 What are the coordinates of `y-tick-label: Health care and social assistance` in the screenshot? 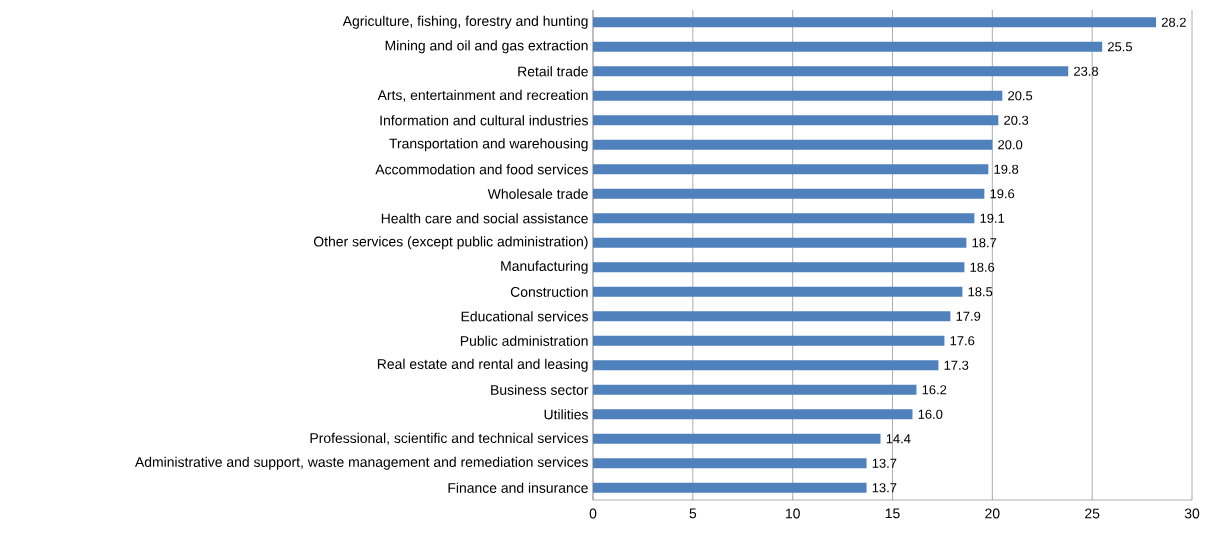 It's located at (484, 218).